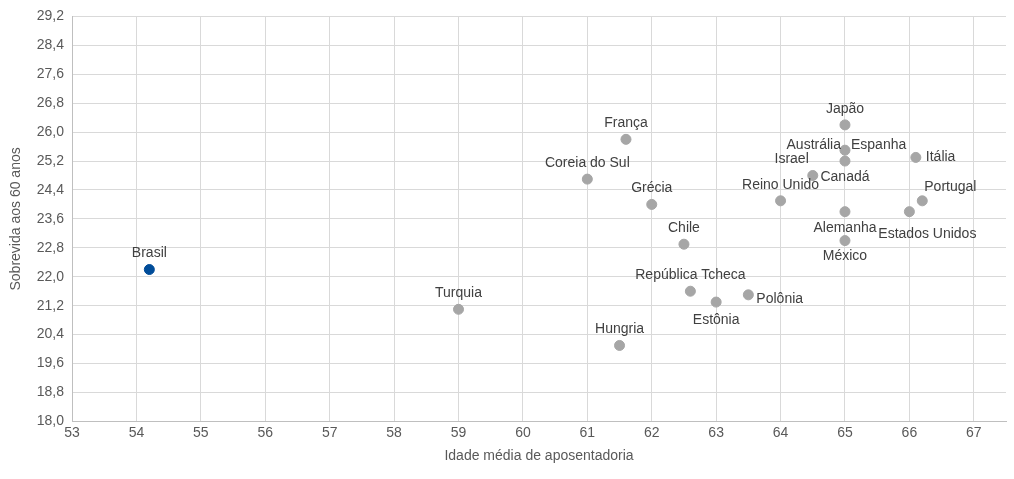 The image size is (1014, 479). Describe the element at coordinates (587, 161) in the screenshot. I see `annotation: Coreia do Sul` at that location.